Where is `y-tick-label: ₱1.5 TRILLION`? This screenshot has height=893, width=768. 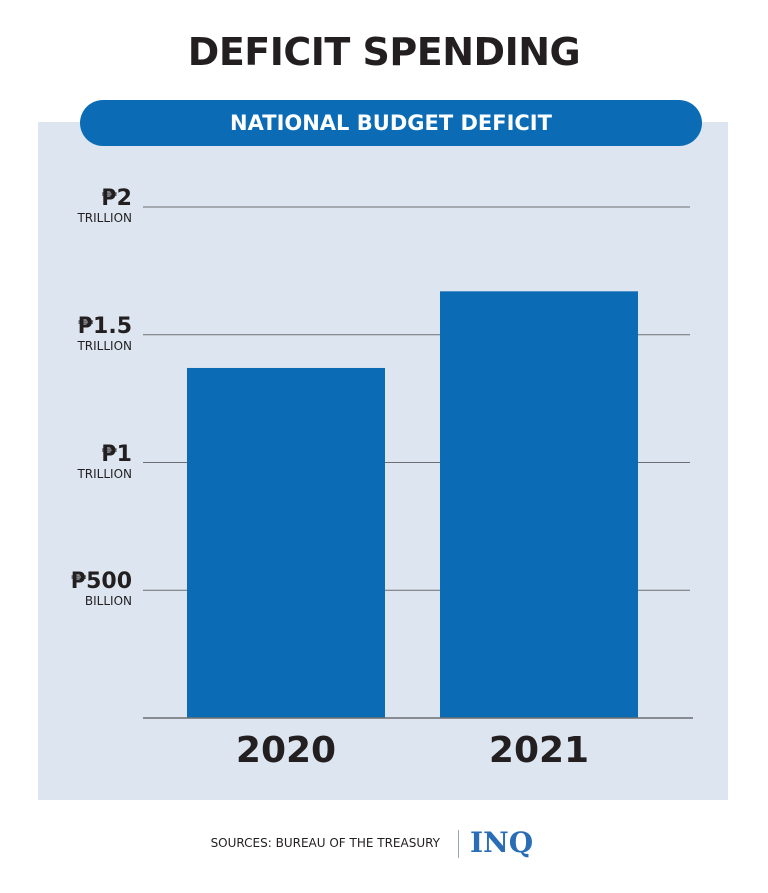
y-tick-label: ₱1.5 TRILLION is located at coordinates (104, 333).